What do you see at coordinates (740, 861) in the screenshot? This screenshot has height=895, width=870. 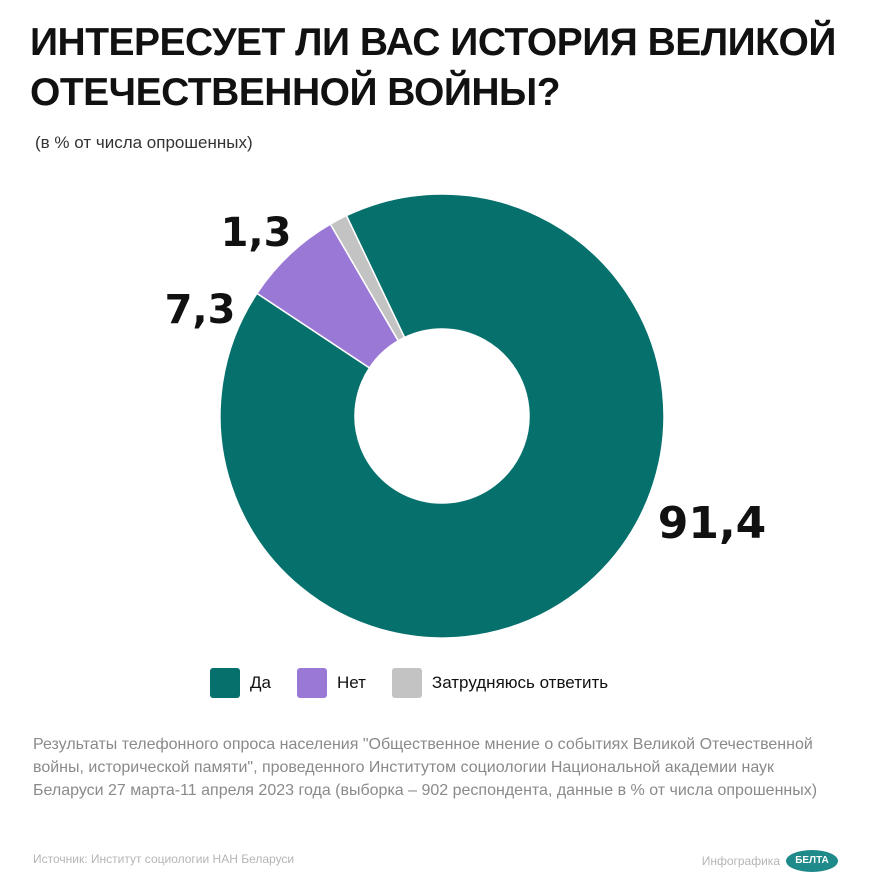 I see `credit-text: Инфографика` at bounding box center [740, 861].